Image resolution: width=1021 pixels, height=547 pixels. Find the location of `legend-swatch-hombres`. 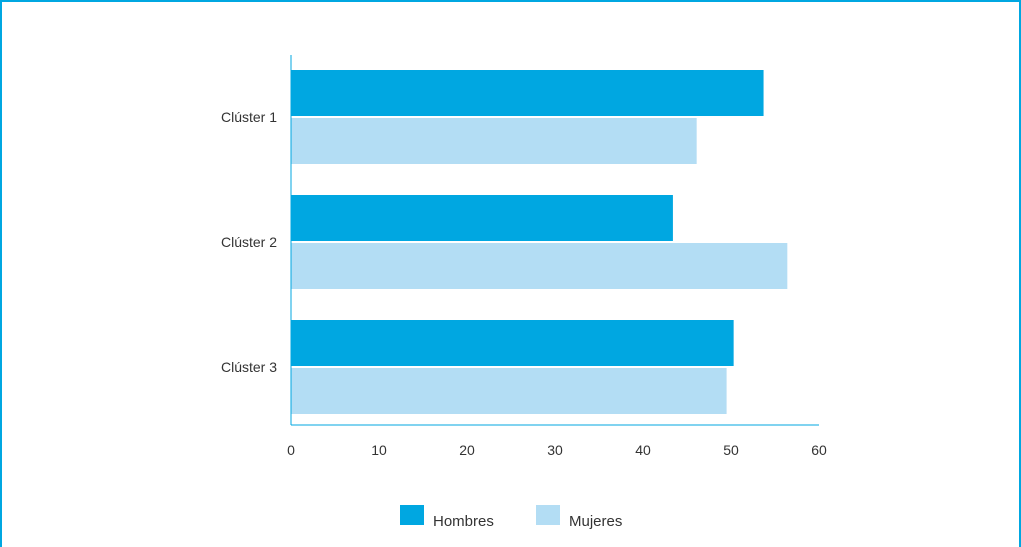

legend-swatch-hombres is located at coordinates (412, 515).